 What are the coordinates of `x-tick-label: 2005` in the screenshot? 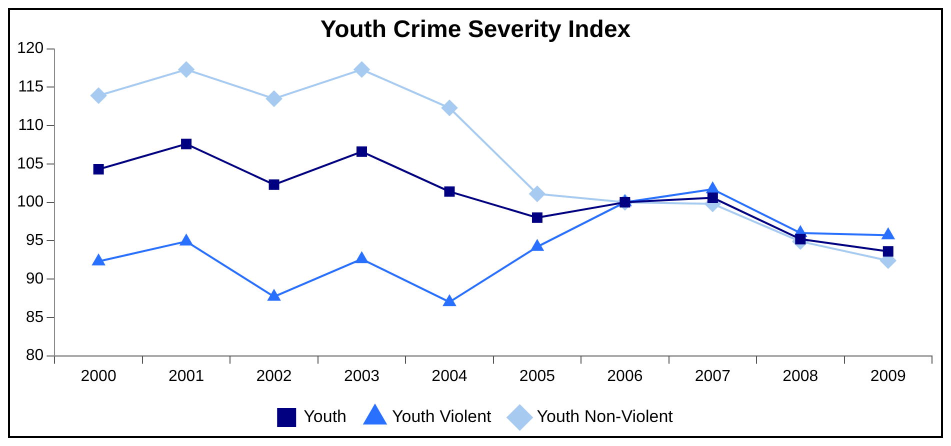 It's located at (537, 376).